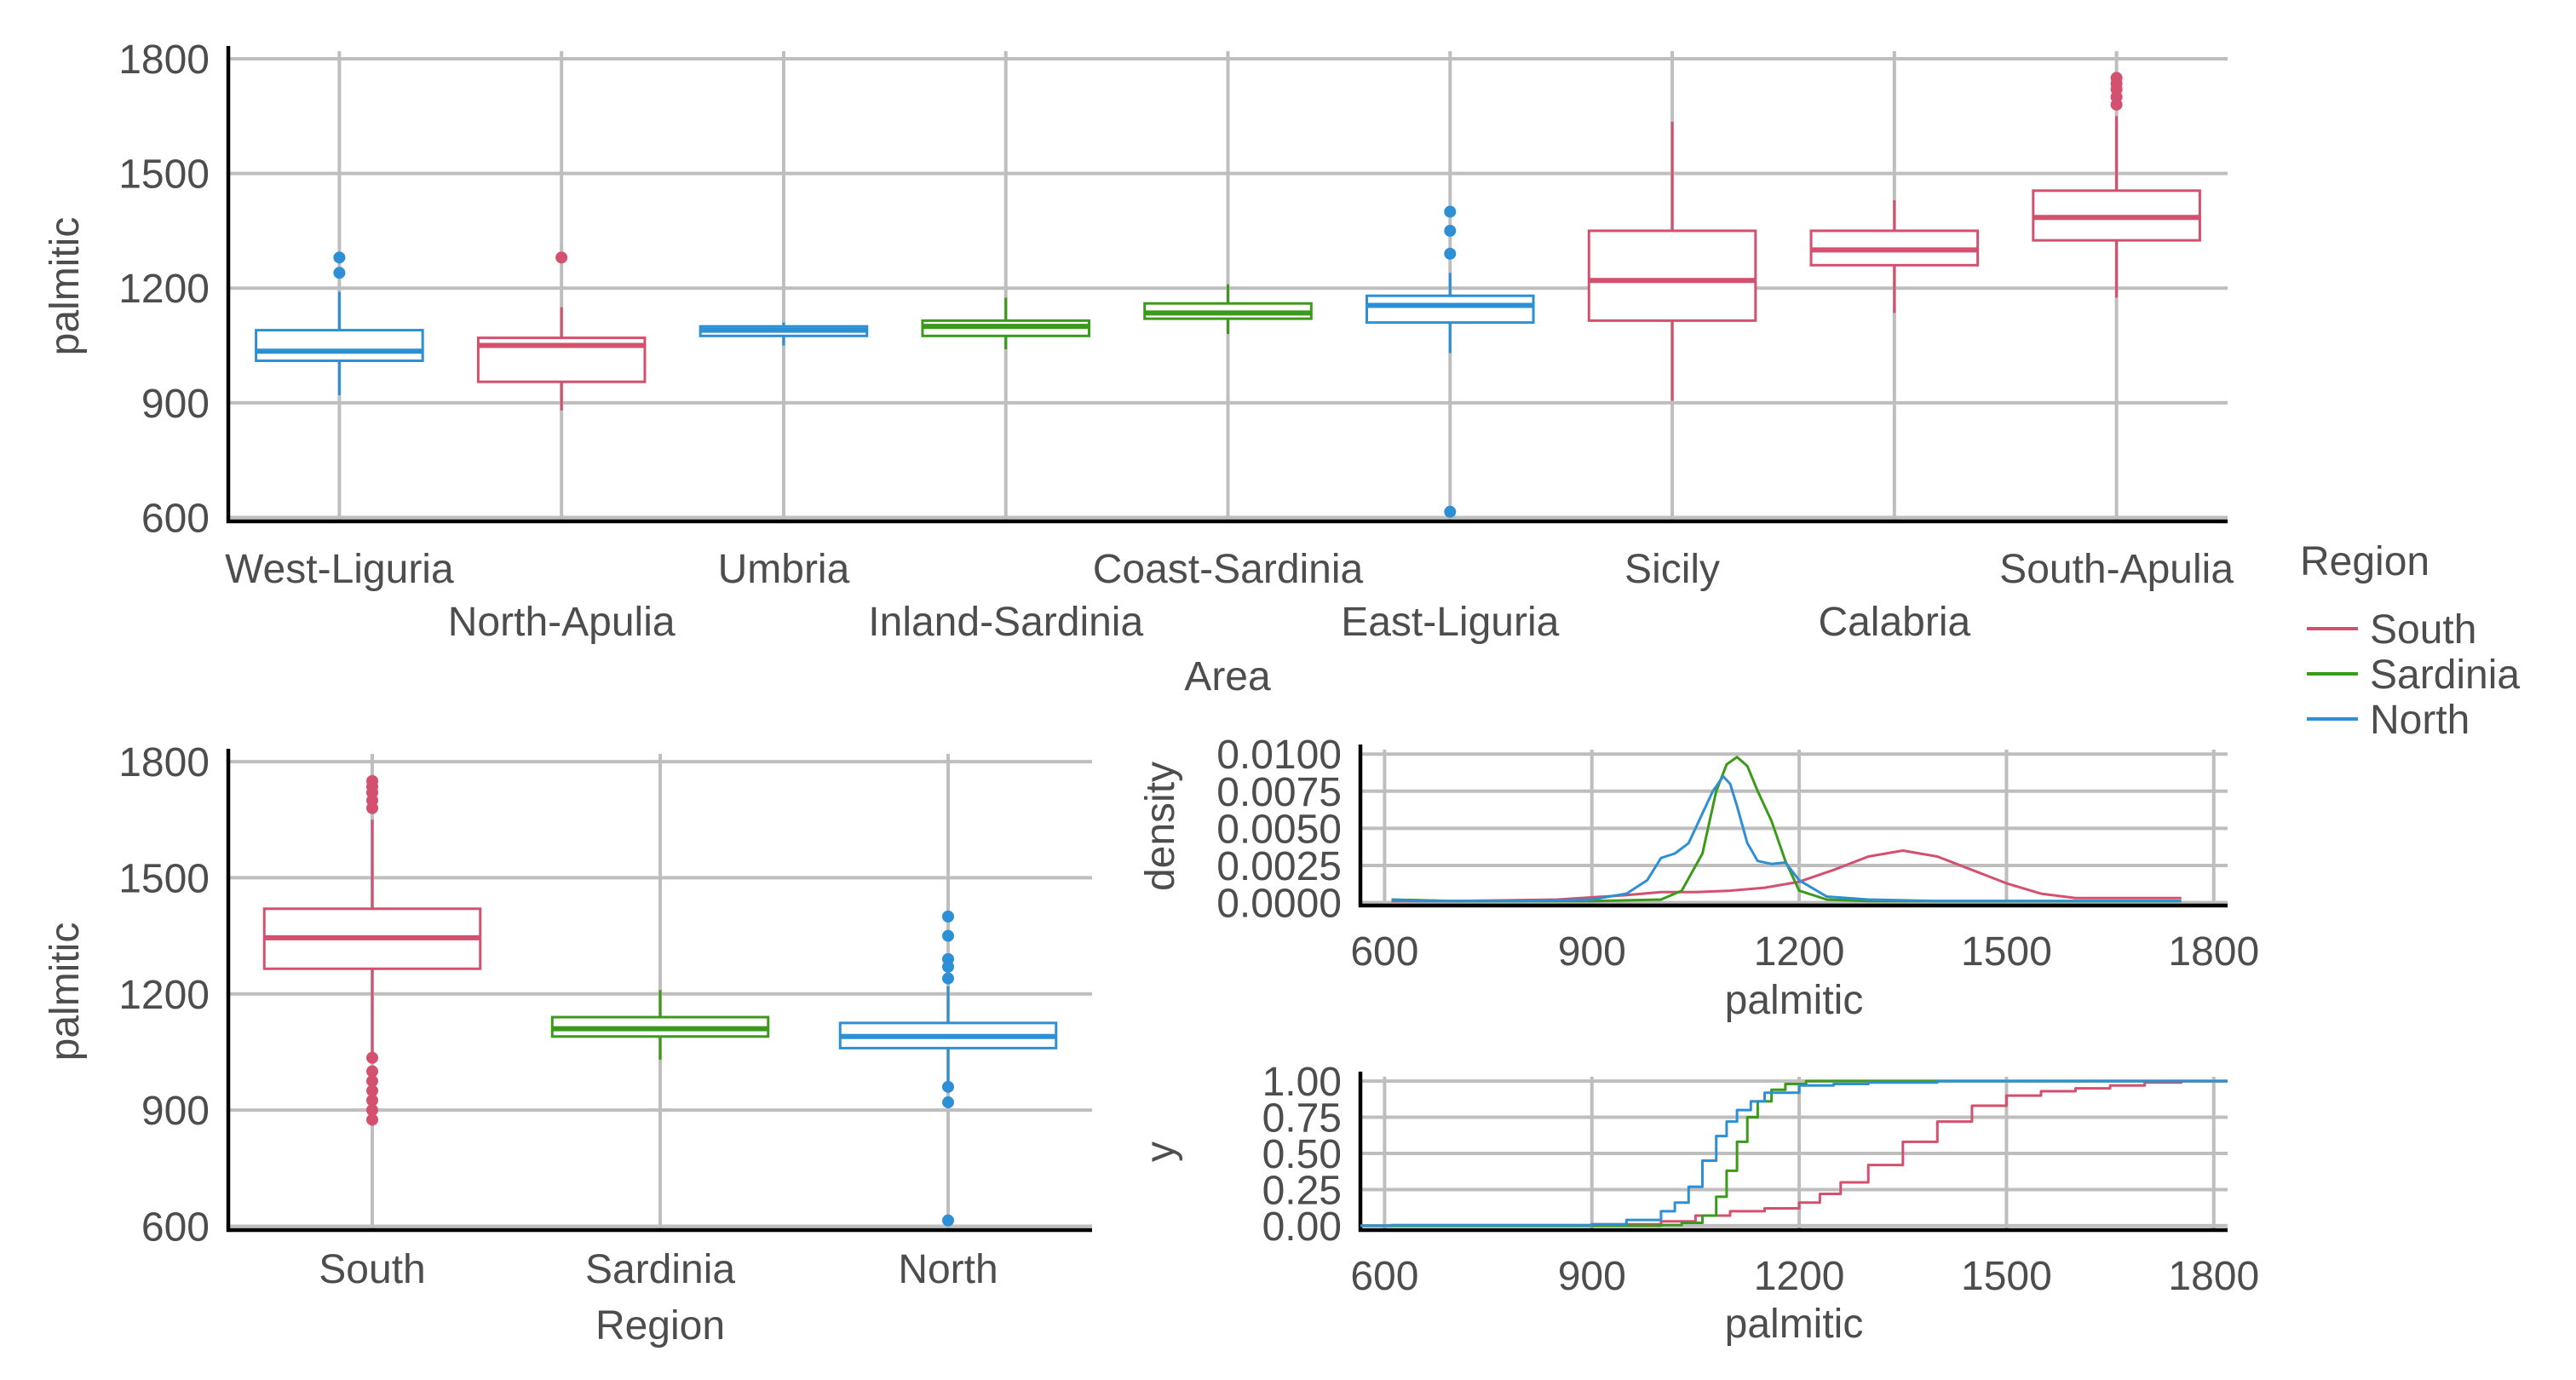  What do you see at coordinates (1895, 256) in the screenshot?
I see `box-calabria` at bounding box center [1895, 256].